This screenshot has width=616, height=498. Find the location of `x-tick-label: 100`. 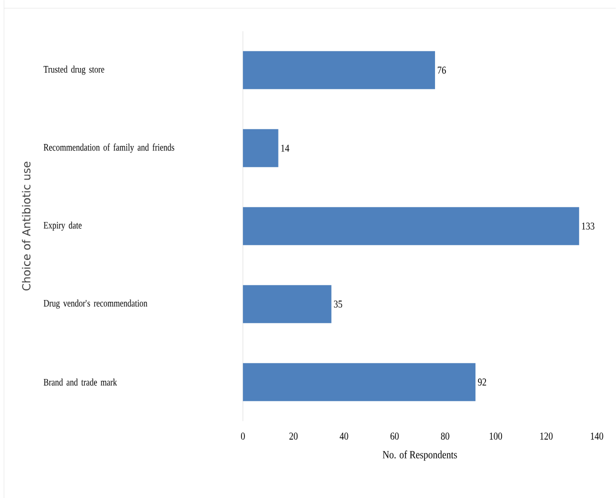

x-tick-label: 100 is located at coordinates (496, 436).